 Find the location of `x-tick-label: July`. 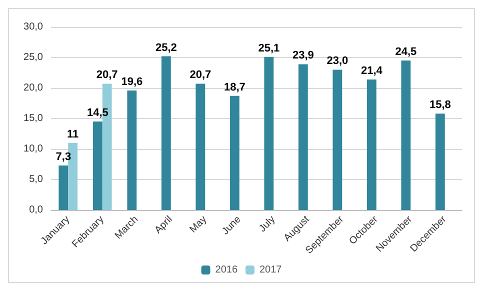

x-tick-label: July is located at coordinates (267, 224).